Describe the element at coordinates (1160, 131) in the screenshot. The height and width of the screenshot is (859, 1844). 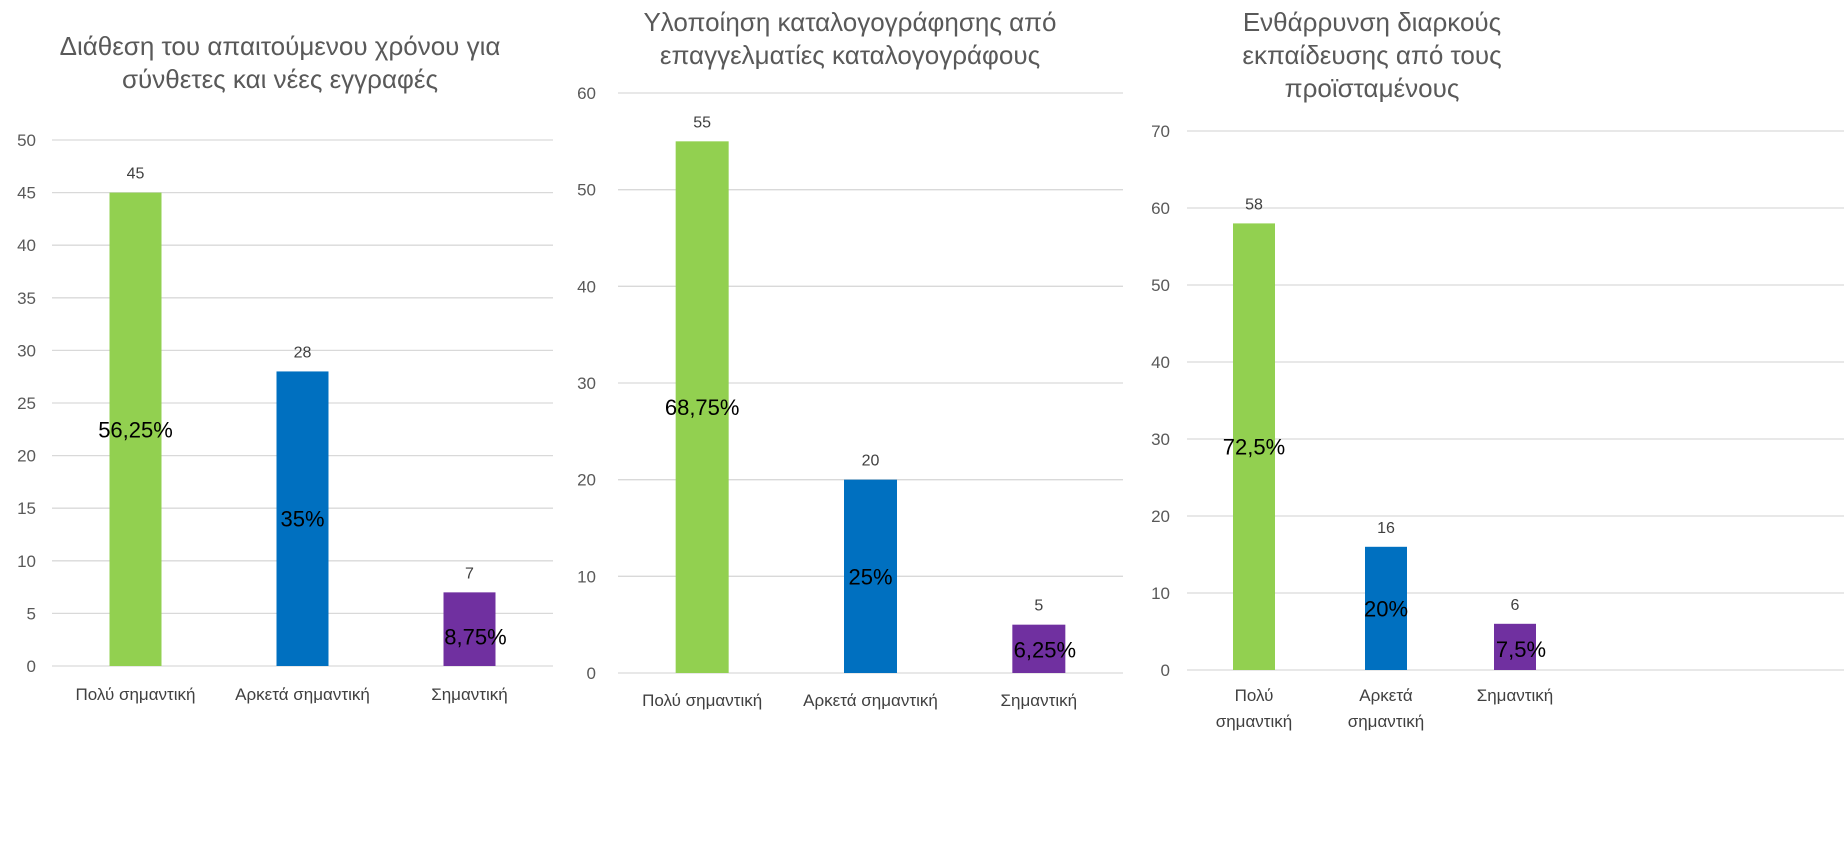
I see `y-tick-label: 70` at that location.